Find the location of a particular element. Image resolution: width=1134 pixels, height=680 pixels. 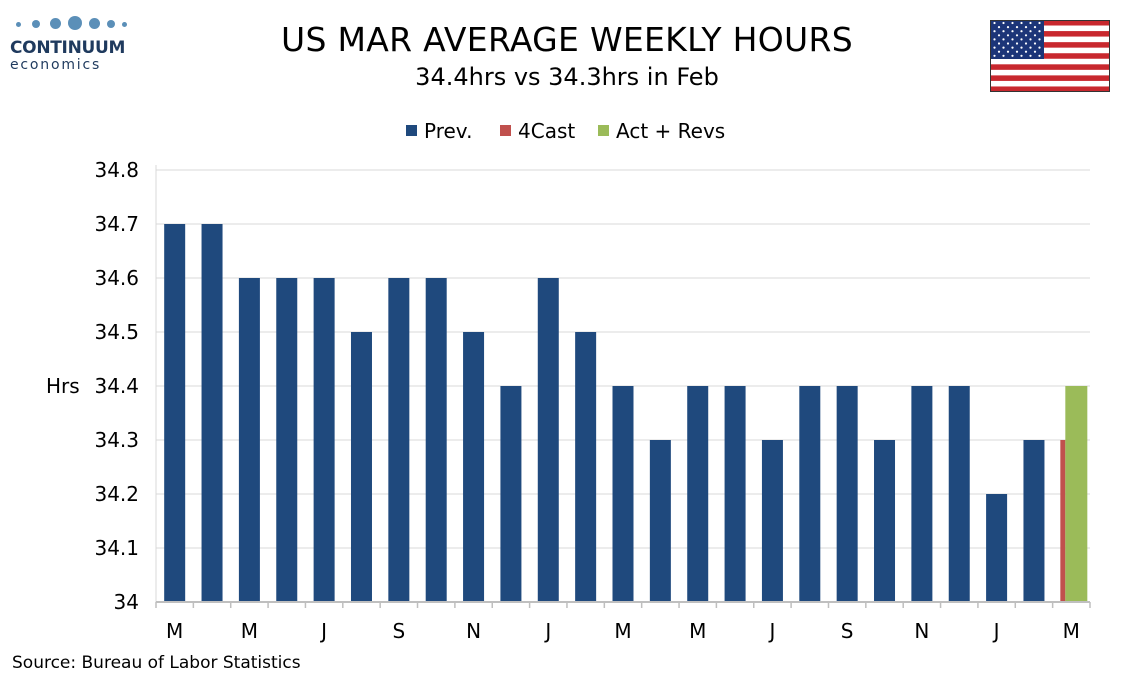

legend-label: Act + Revs is located at coordinates (670, 131).